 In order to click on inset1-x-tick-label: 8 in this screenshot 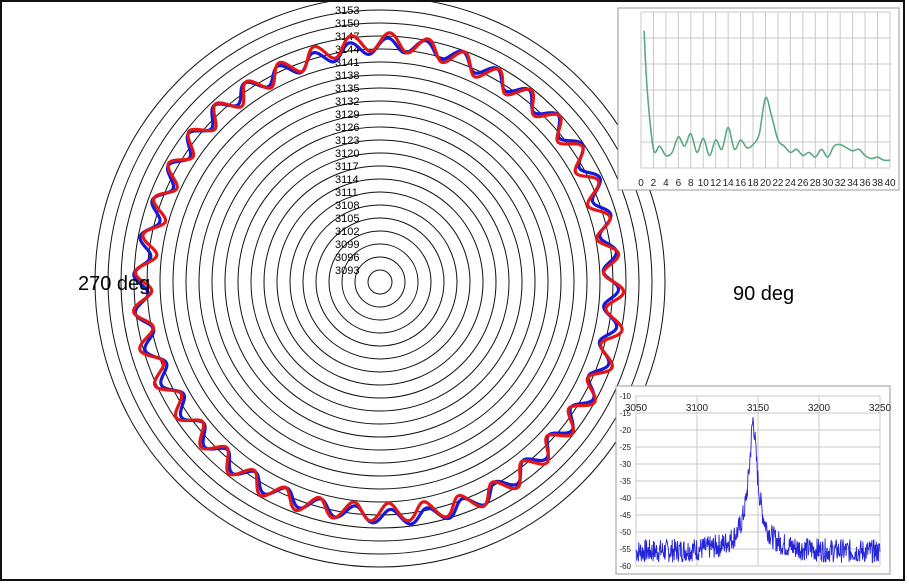, I will do `click(691, 183)`.